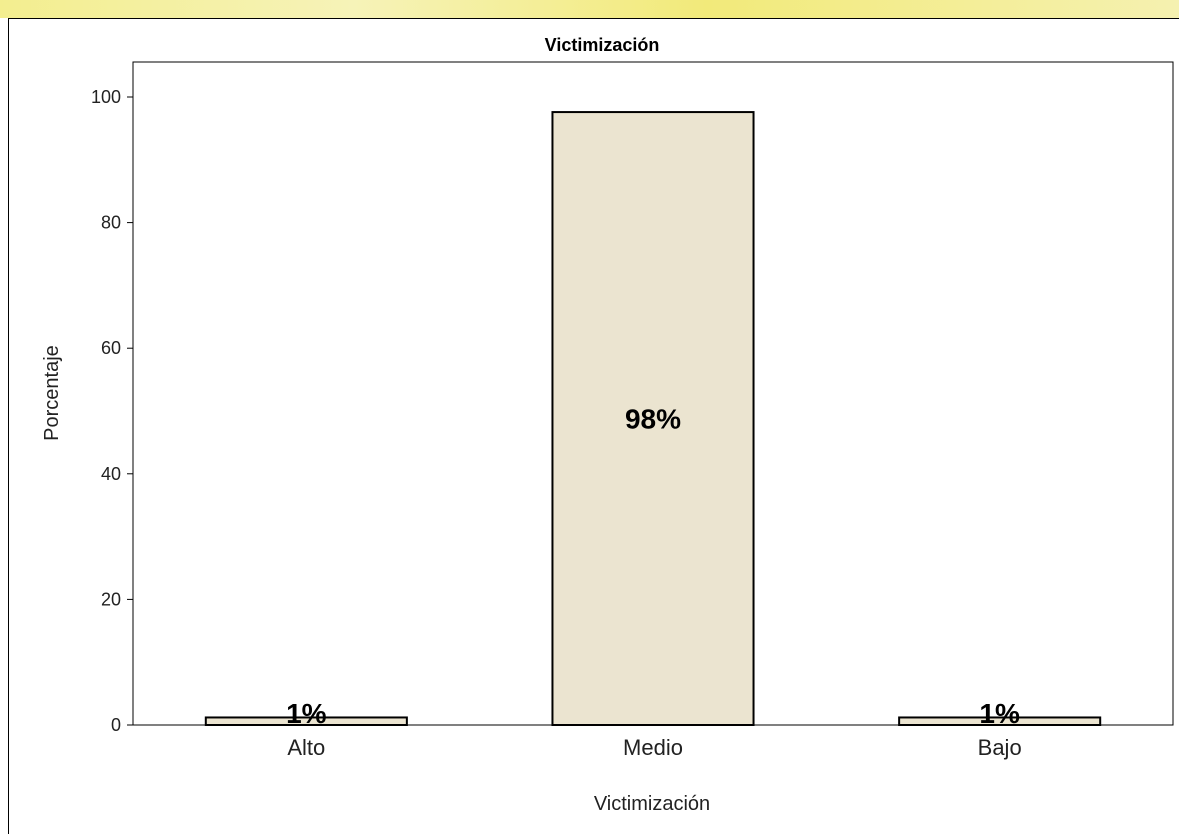 The width and height of the screenshot is (1179, 834). I want to click on bar-alto, so click(306, 721).